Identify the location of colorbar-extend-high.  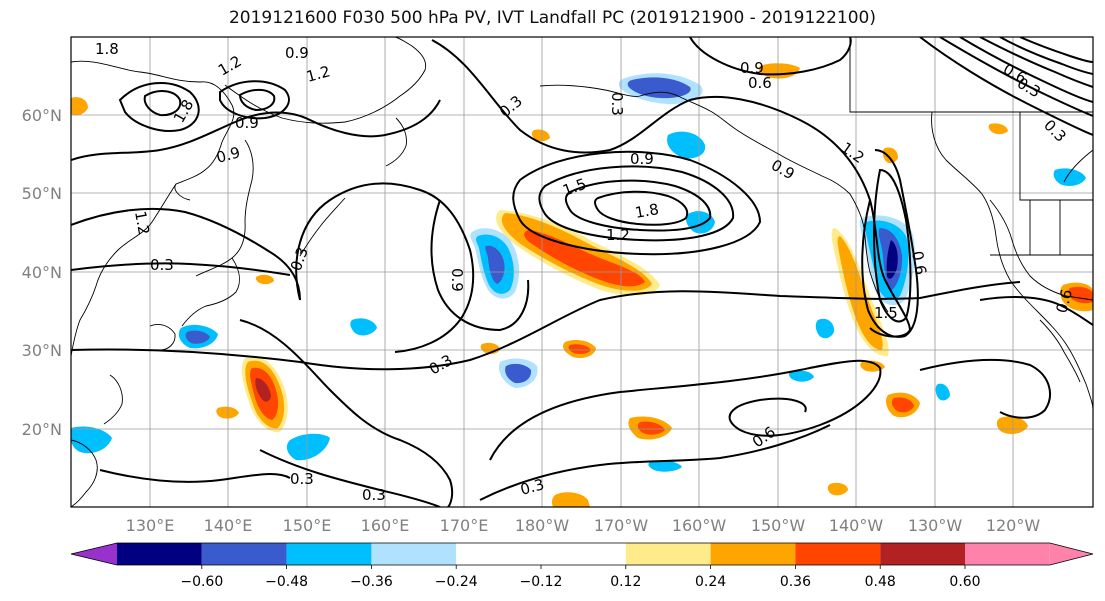
(1071, 554).